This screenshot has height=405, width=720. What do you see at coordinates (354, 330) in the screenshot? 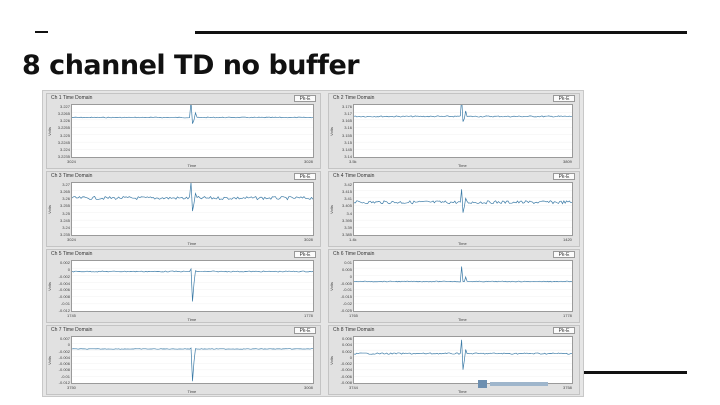
I see `panel-title: Ch 8 Time Domain` at bounding box center [354, 330].